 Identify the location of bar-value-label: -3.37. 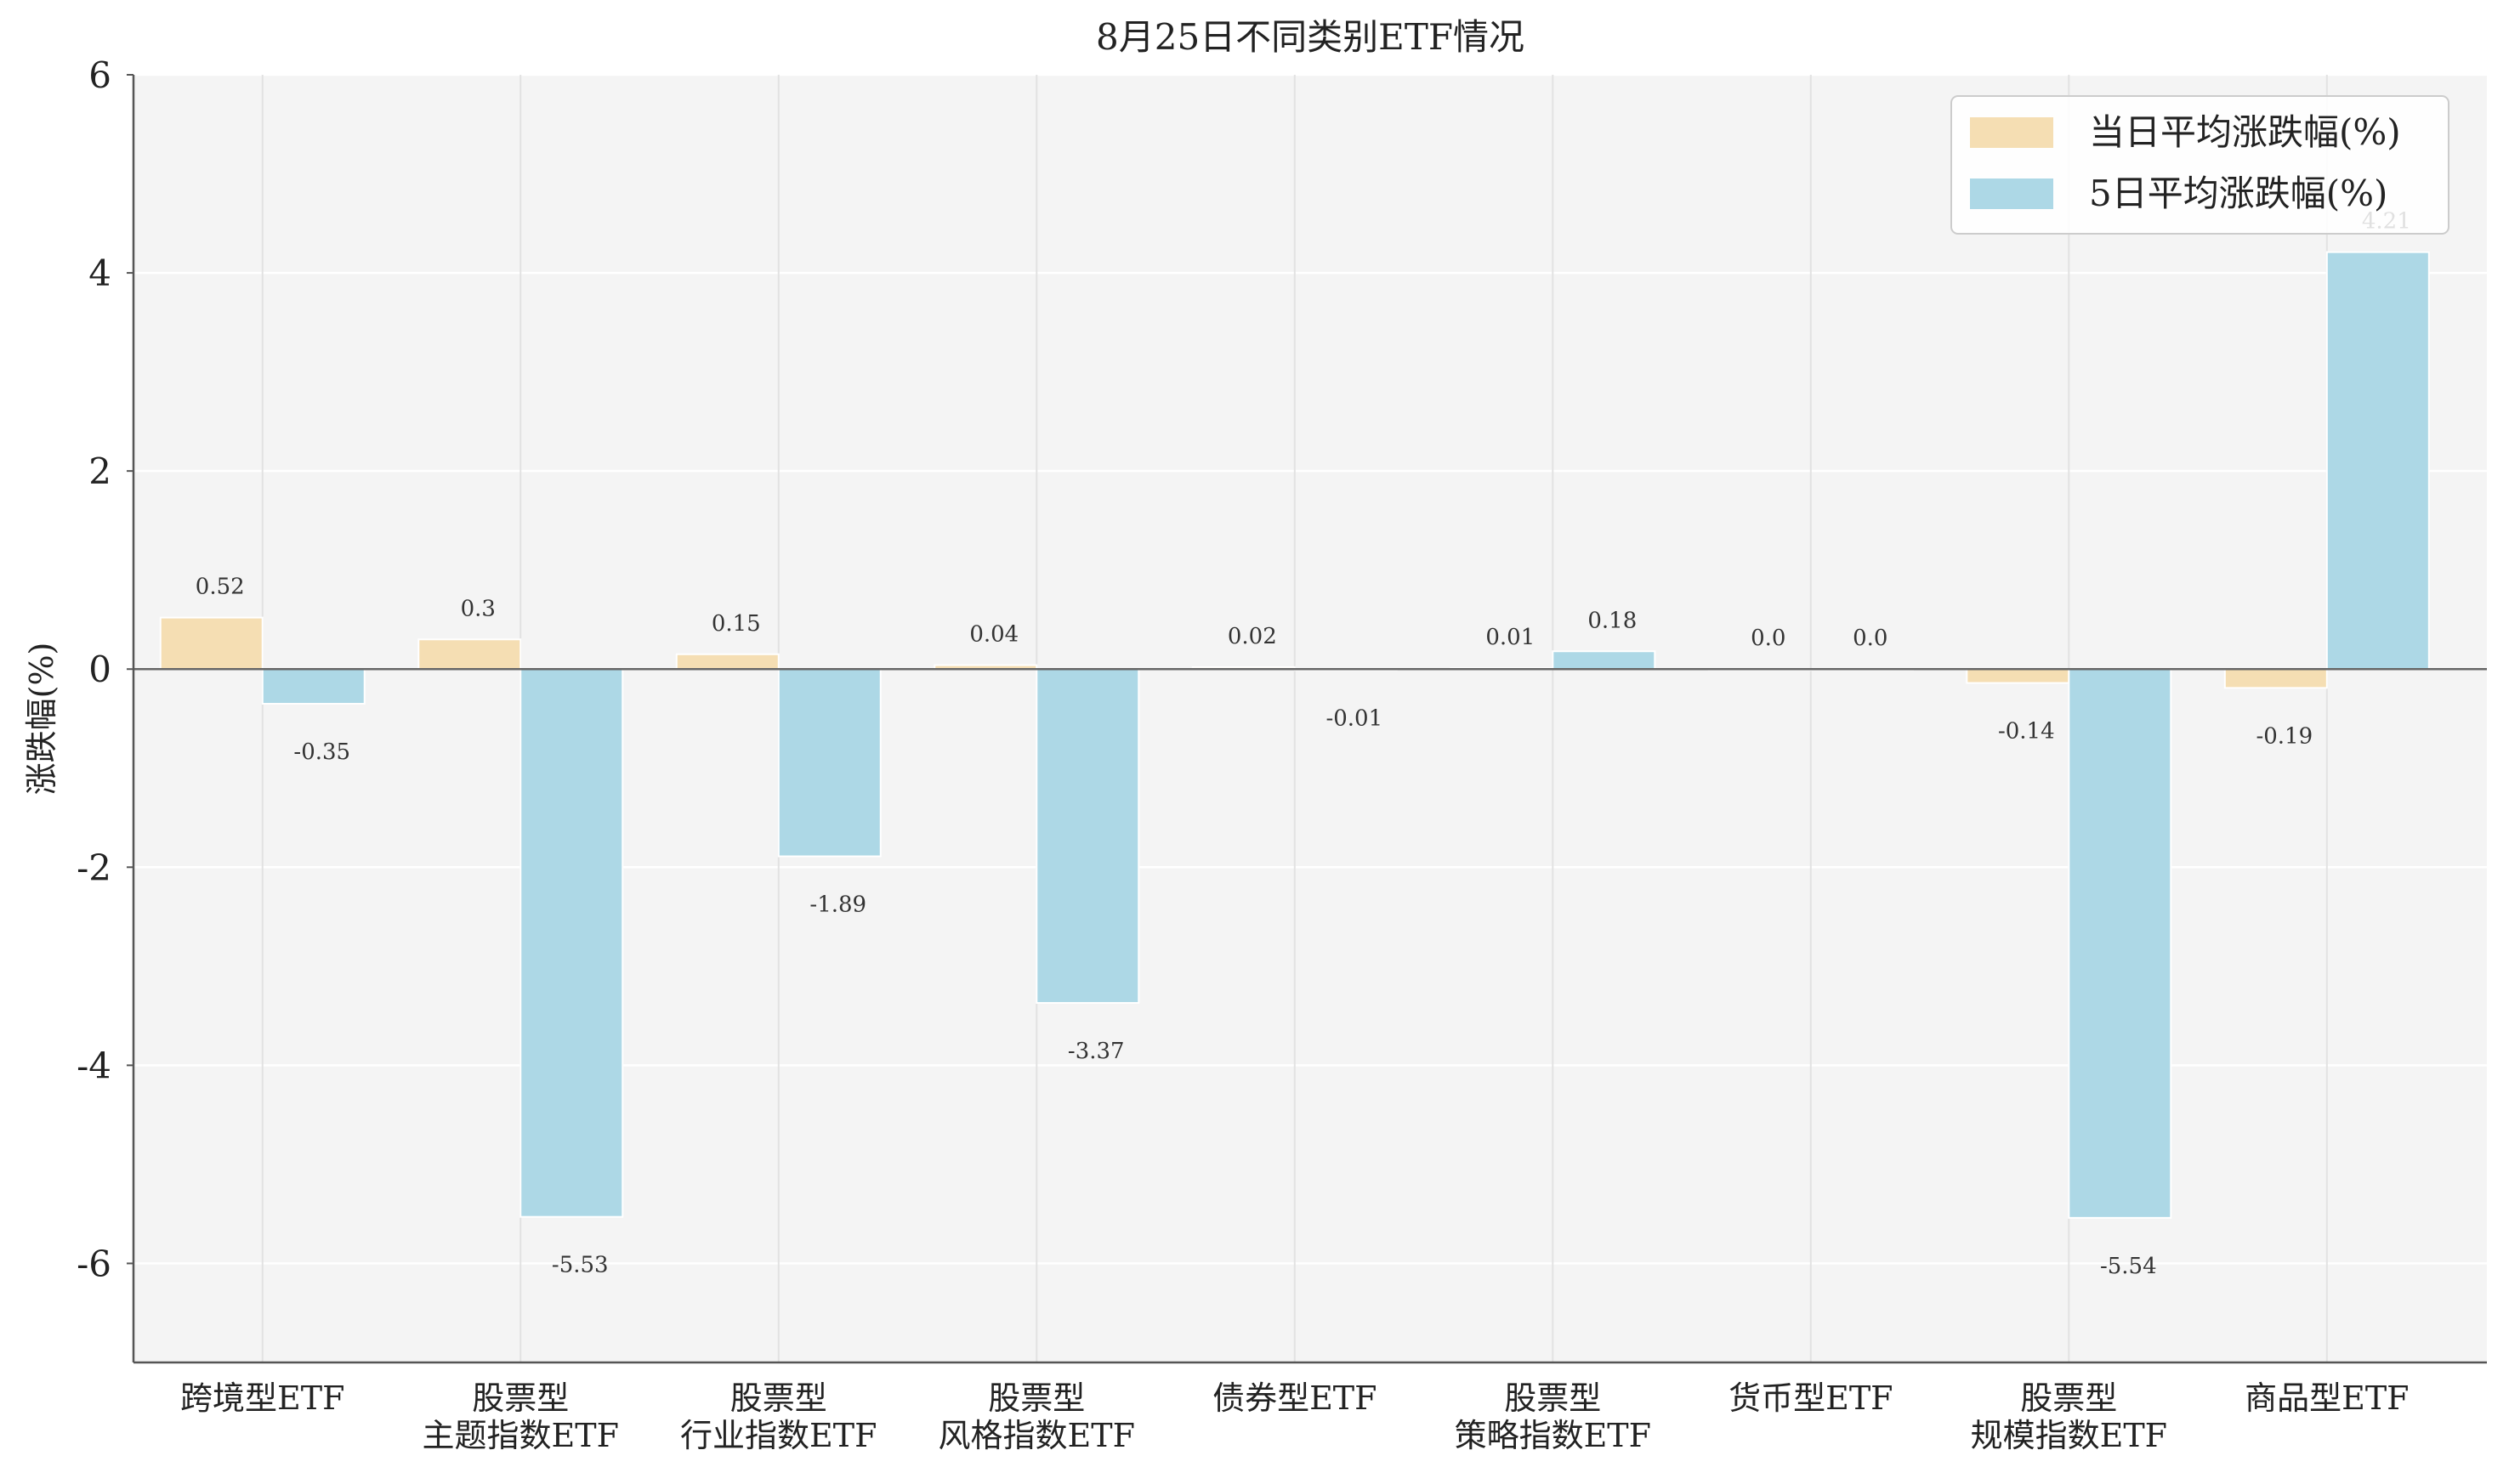
(1096, 1051).